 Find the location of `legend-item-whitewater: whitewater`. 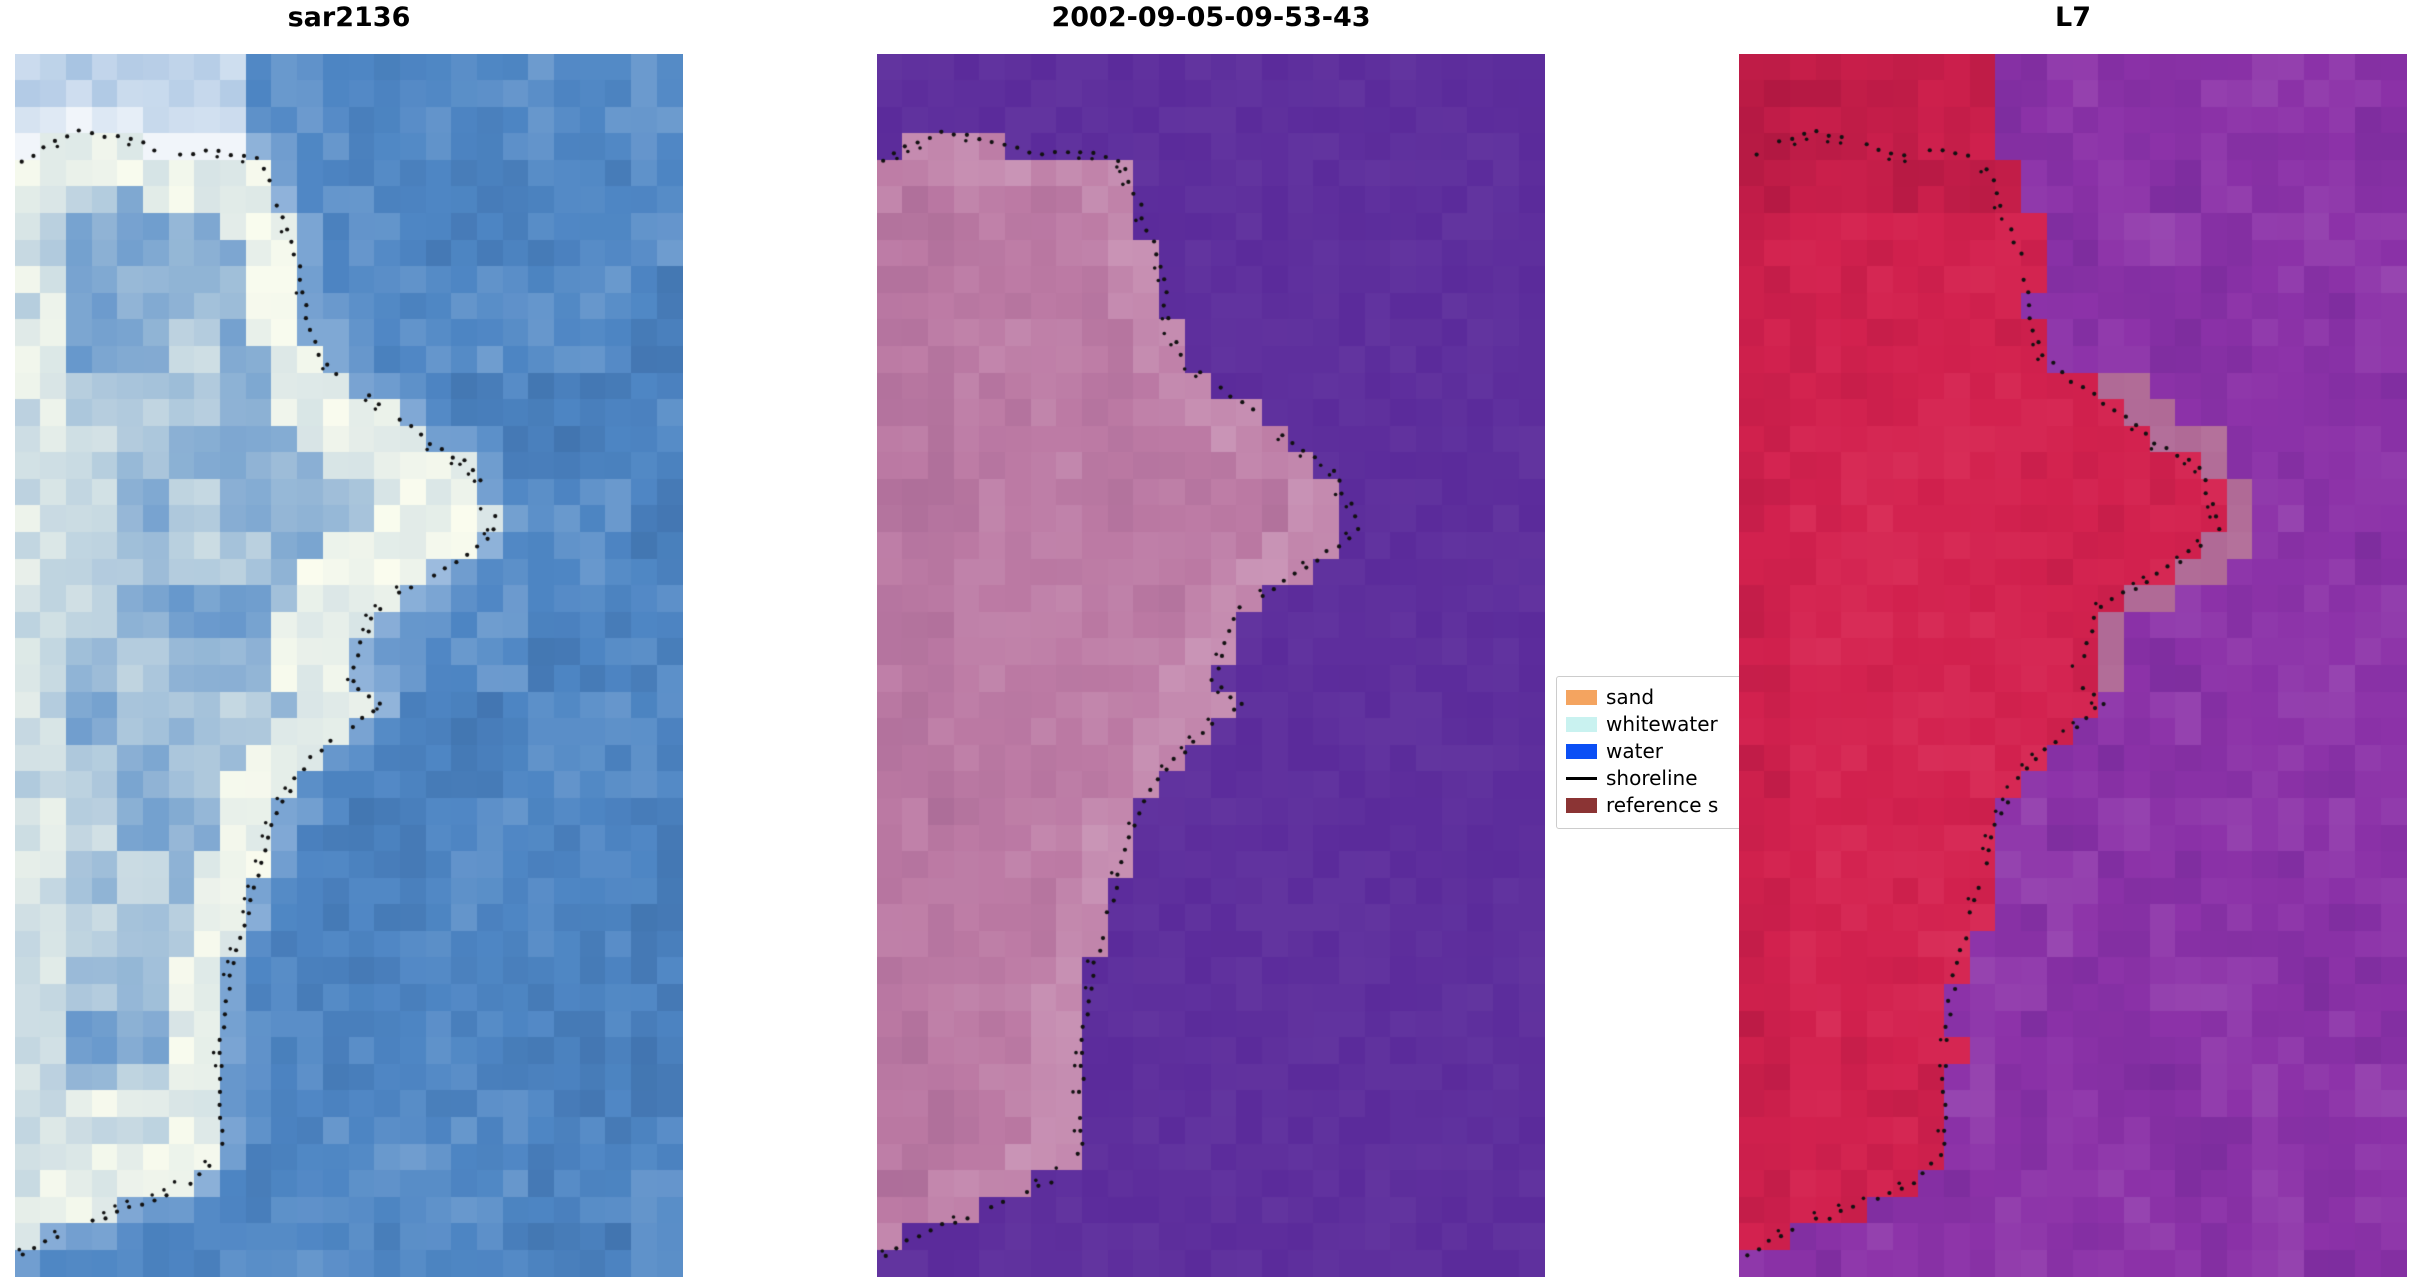

legend-item-whitewater: whitewater is located at coordinates (1652, 724).